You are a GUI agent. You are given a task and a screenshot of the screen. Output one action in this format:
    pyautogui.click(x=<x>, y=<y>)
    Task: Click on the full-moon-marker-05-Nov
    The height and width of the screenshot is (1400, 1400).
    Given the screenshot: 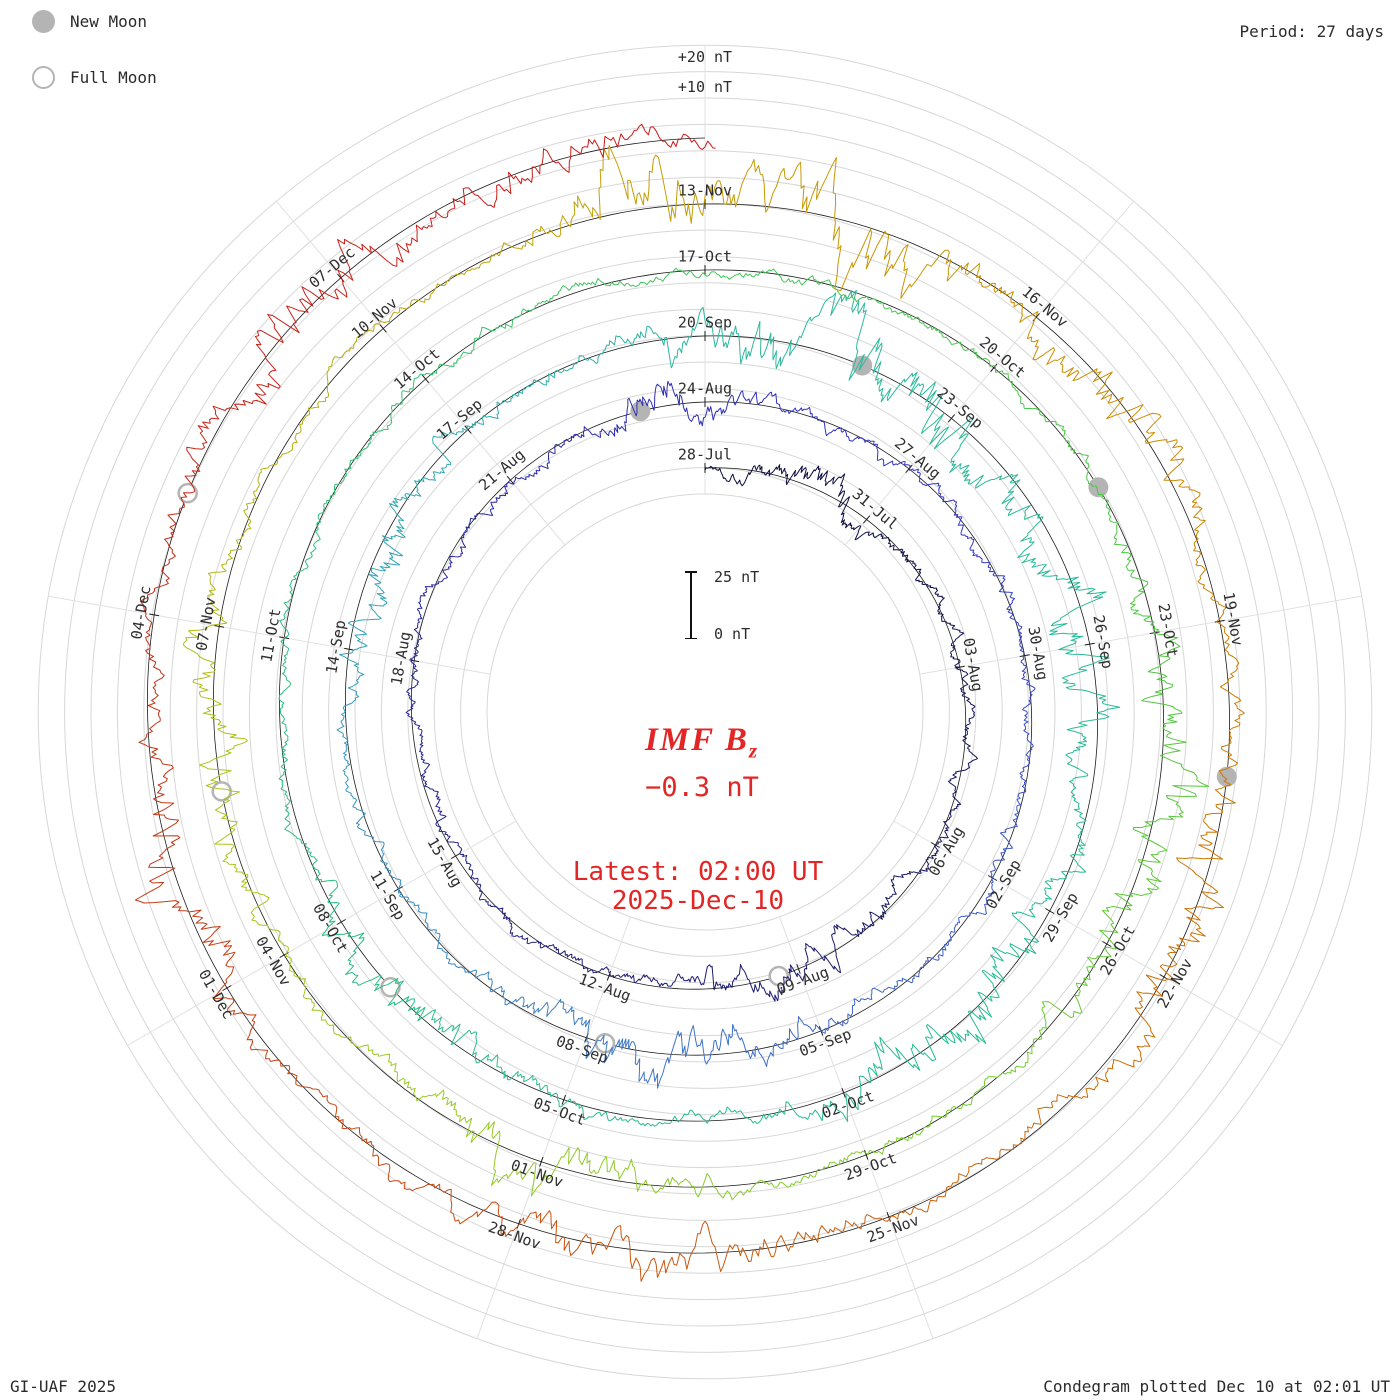 What is the action you would take?
    pyautogui.click(x=221, y=791)
    